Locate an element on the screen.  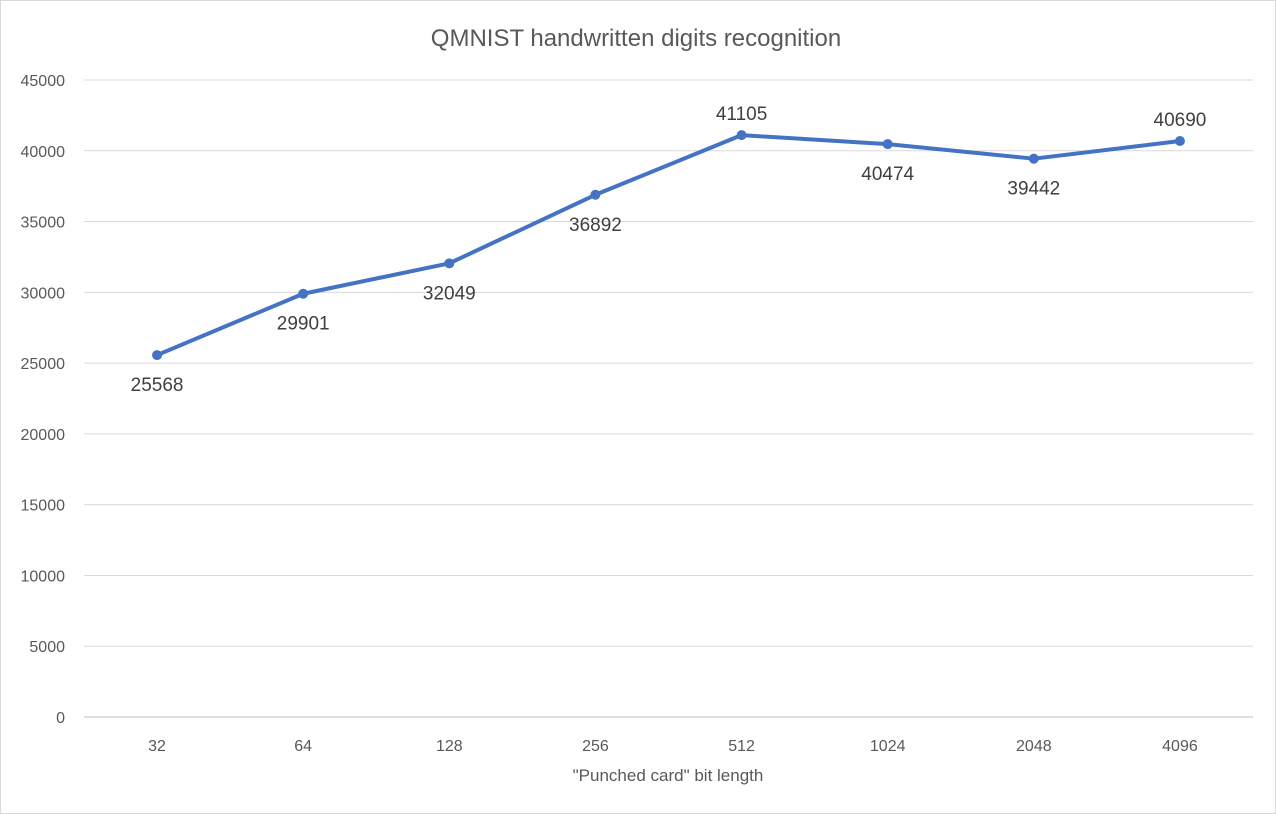
chart-title: QMNIST handwritten digits recognition is located at coordinates (636, 38).